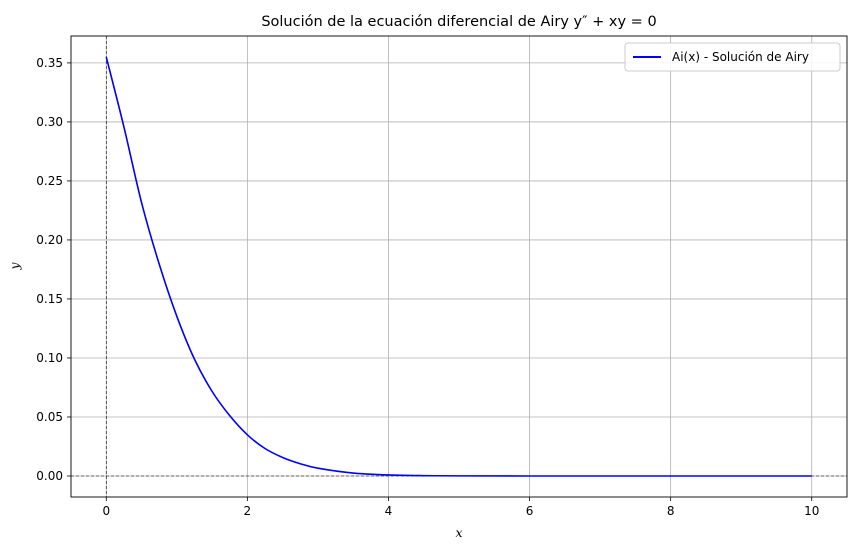 The height and width of the screenshot is (550, 856). Describe the element at coordinates (49, 63) in the screenshot. I see `y-tick-label: 0.35` at that location.